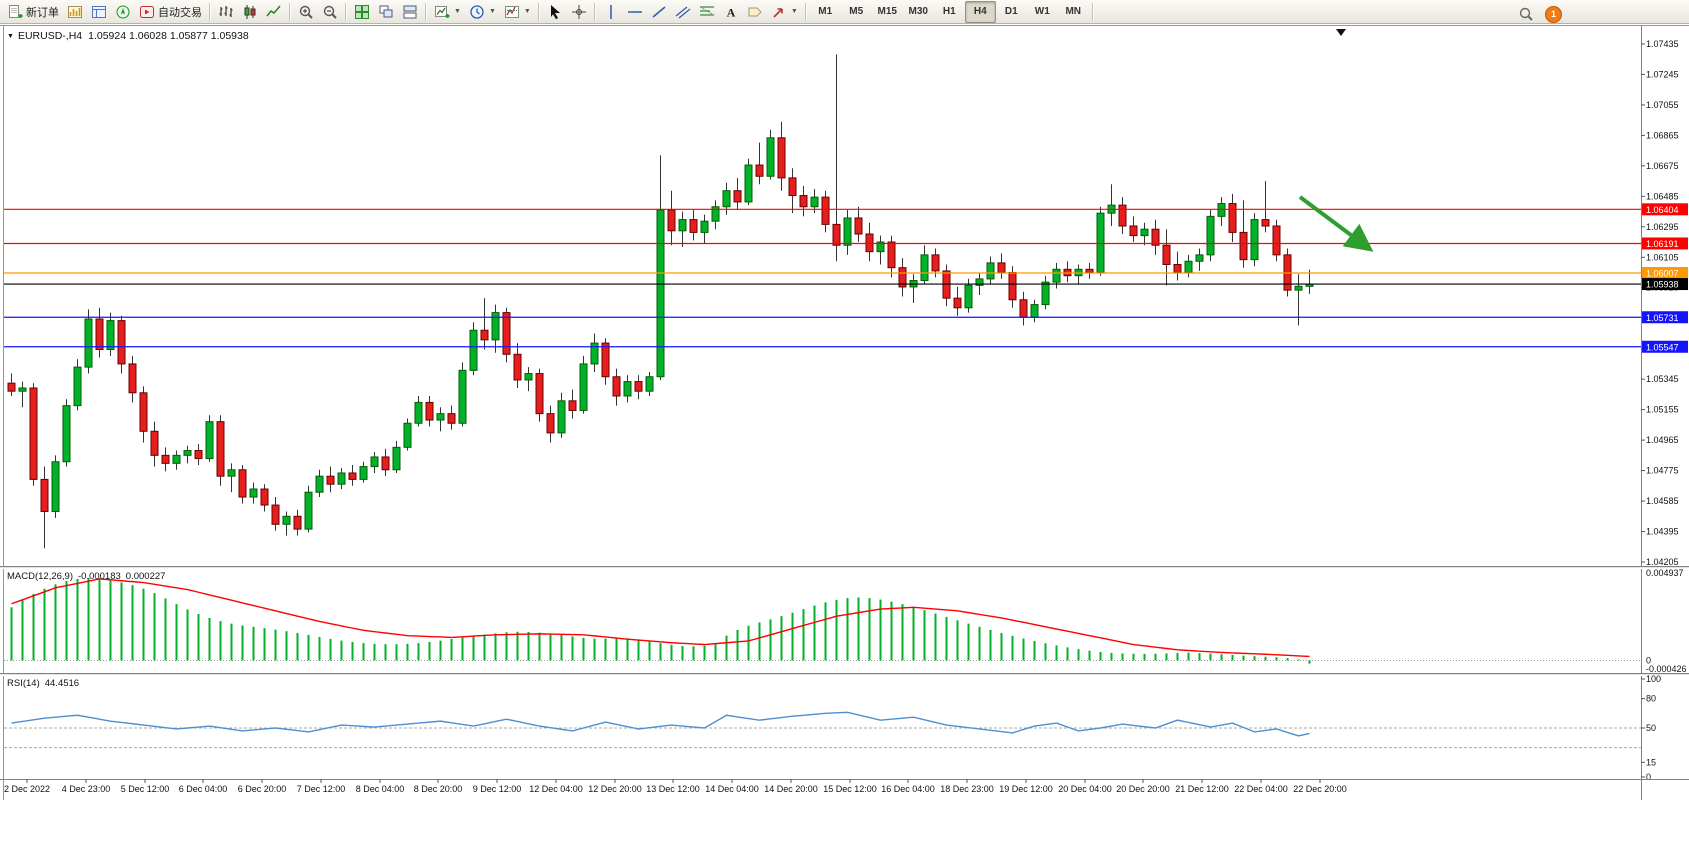 The image size is (1689, 862). I want to click on search-icon, so click(1526, 14).